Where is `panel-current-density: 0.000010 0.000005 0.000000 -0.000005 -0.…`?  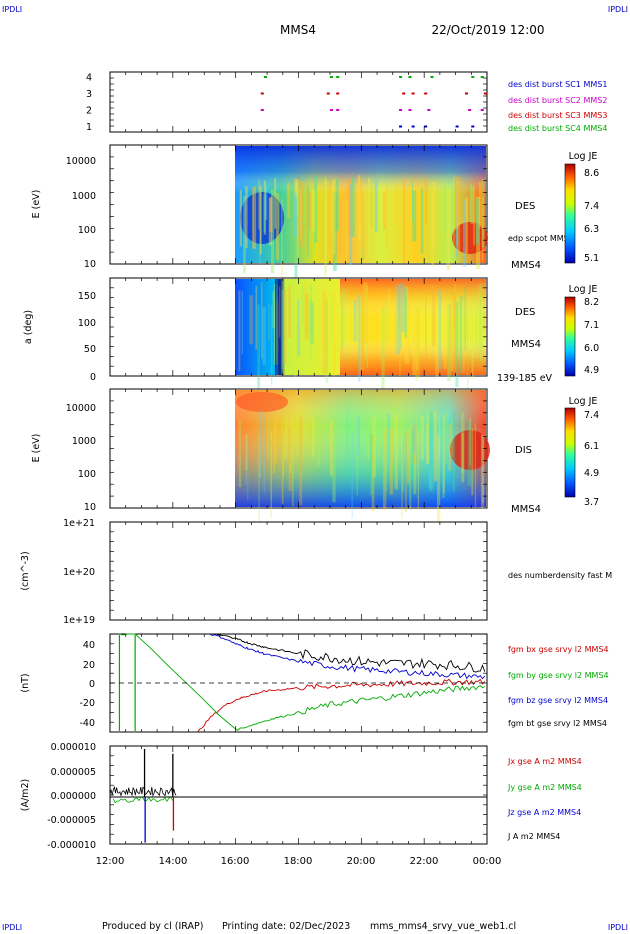
panel-current-density: 0.000010 0.000005 0.000000 -0.000005 -0.… is located at coordinates (301, 804).